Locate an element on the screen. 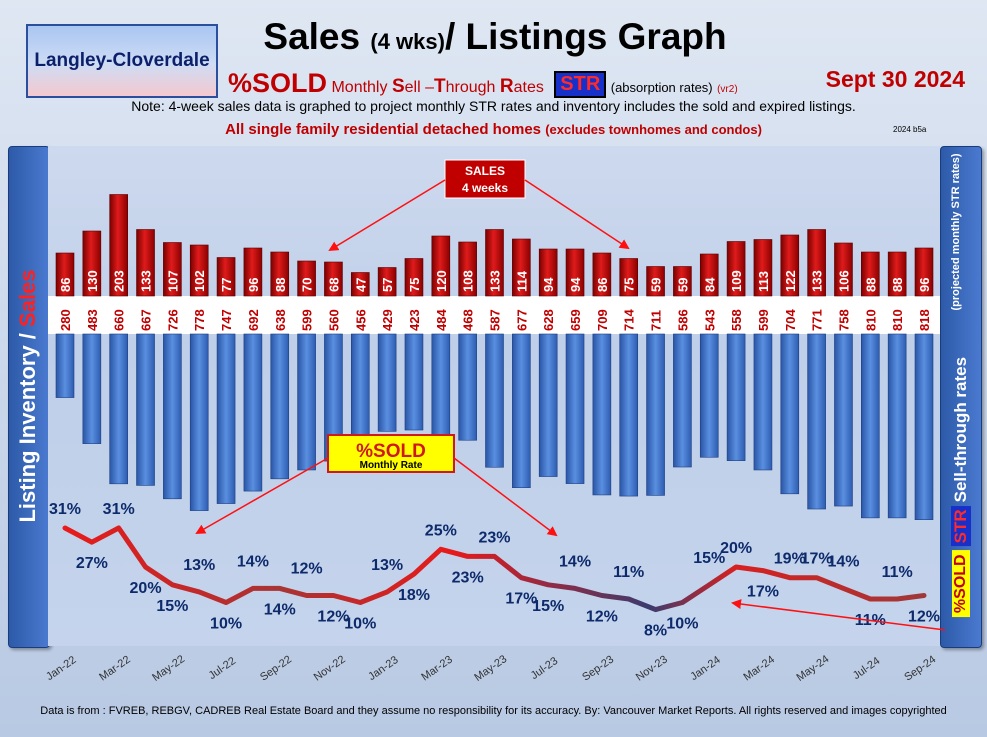 The height and width of the screenshot is (737, 987). x-tick-label: May-23 is located at coordinates (490, 668).